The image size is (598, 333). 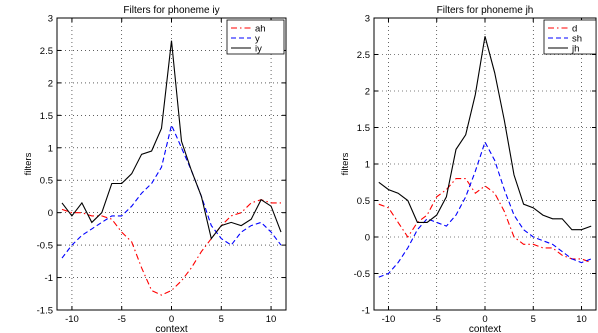 What do you see at coordinates (485, 10) in the screenshot?
I see `chart-title: Filters for phoneme jh` at bounding box center [485, 10].